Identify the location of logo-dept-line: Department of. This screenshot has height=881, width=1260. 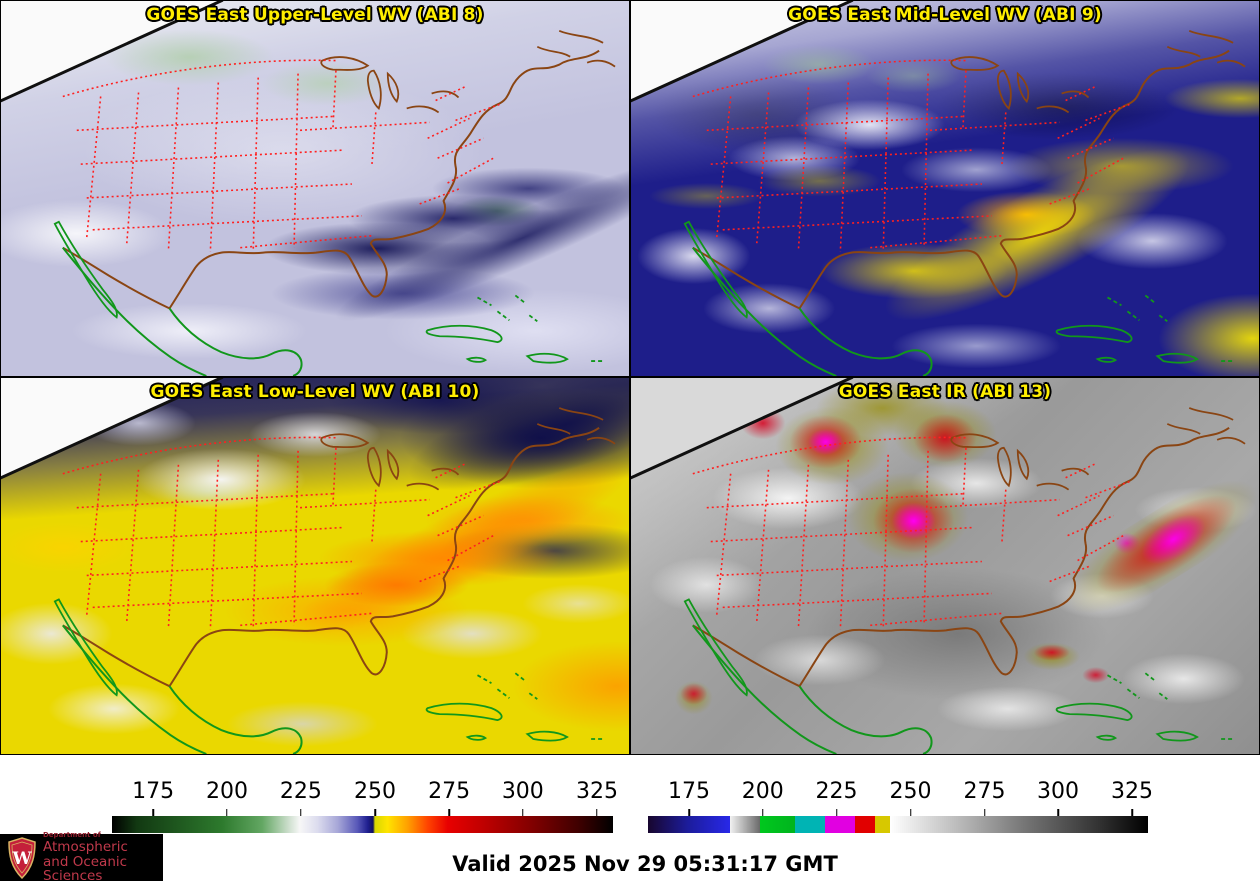
(72, 835).